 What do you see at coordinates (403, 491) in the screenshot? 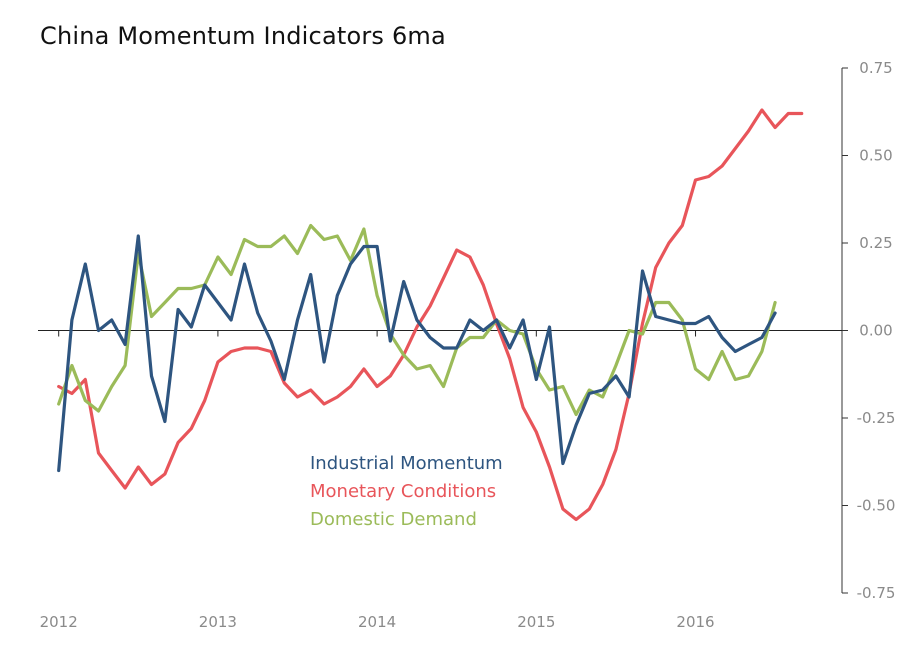
I see `legend-item-monetary-conditions: Monetary Conditions` at bounding box center [403, 491].